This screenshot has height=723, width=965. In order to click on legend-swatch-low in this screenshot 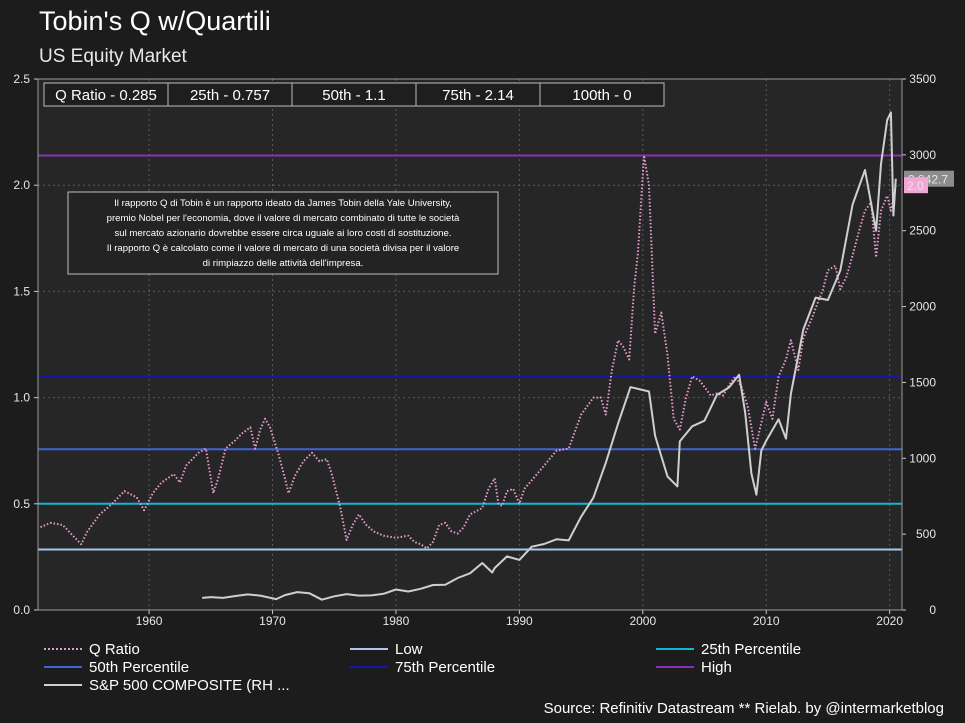, I will do `click(369, 649)`.